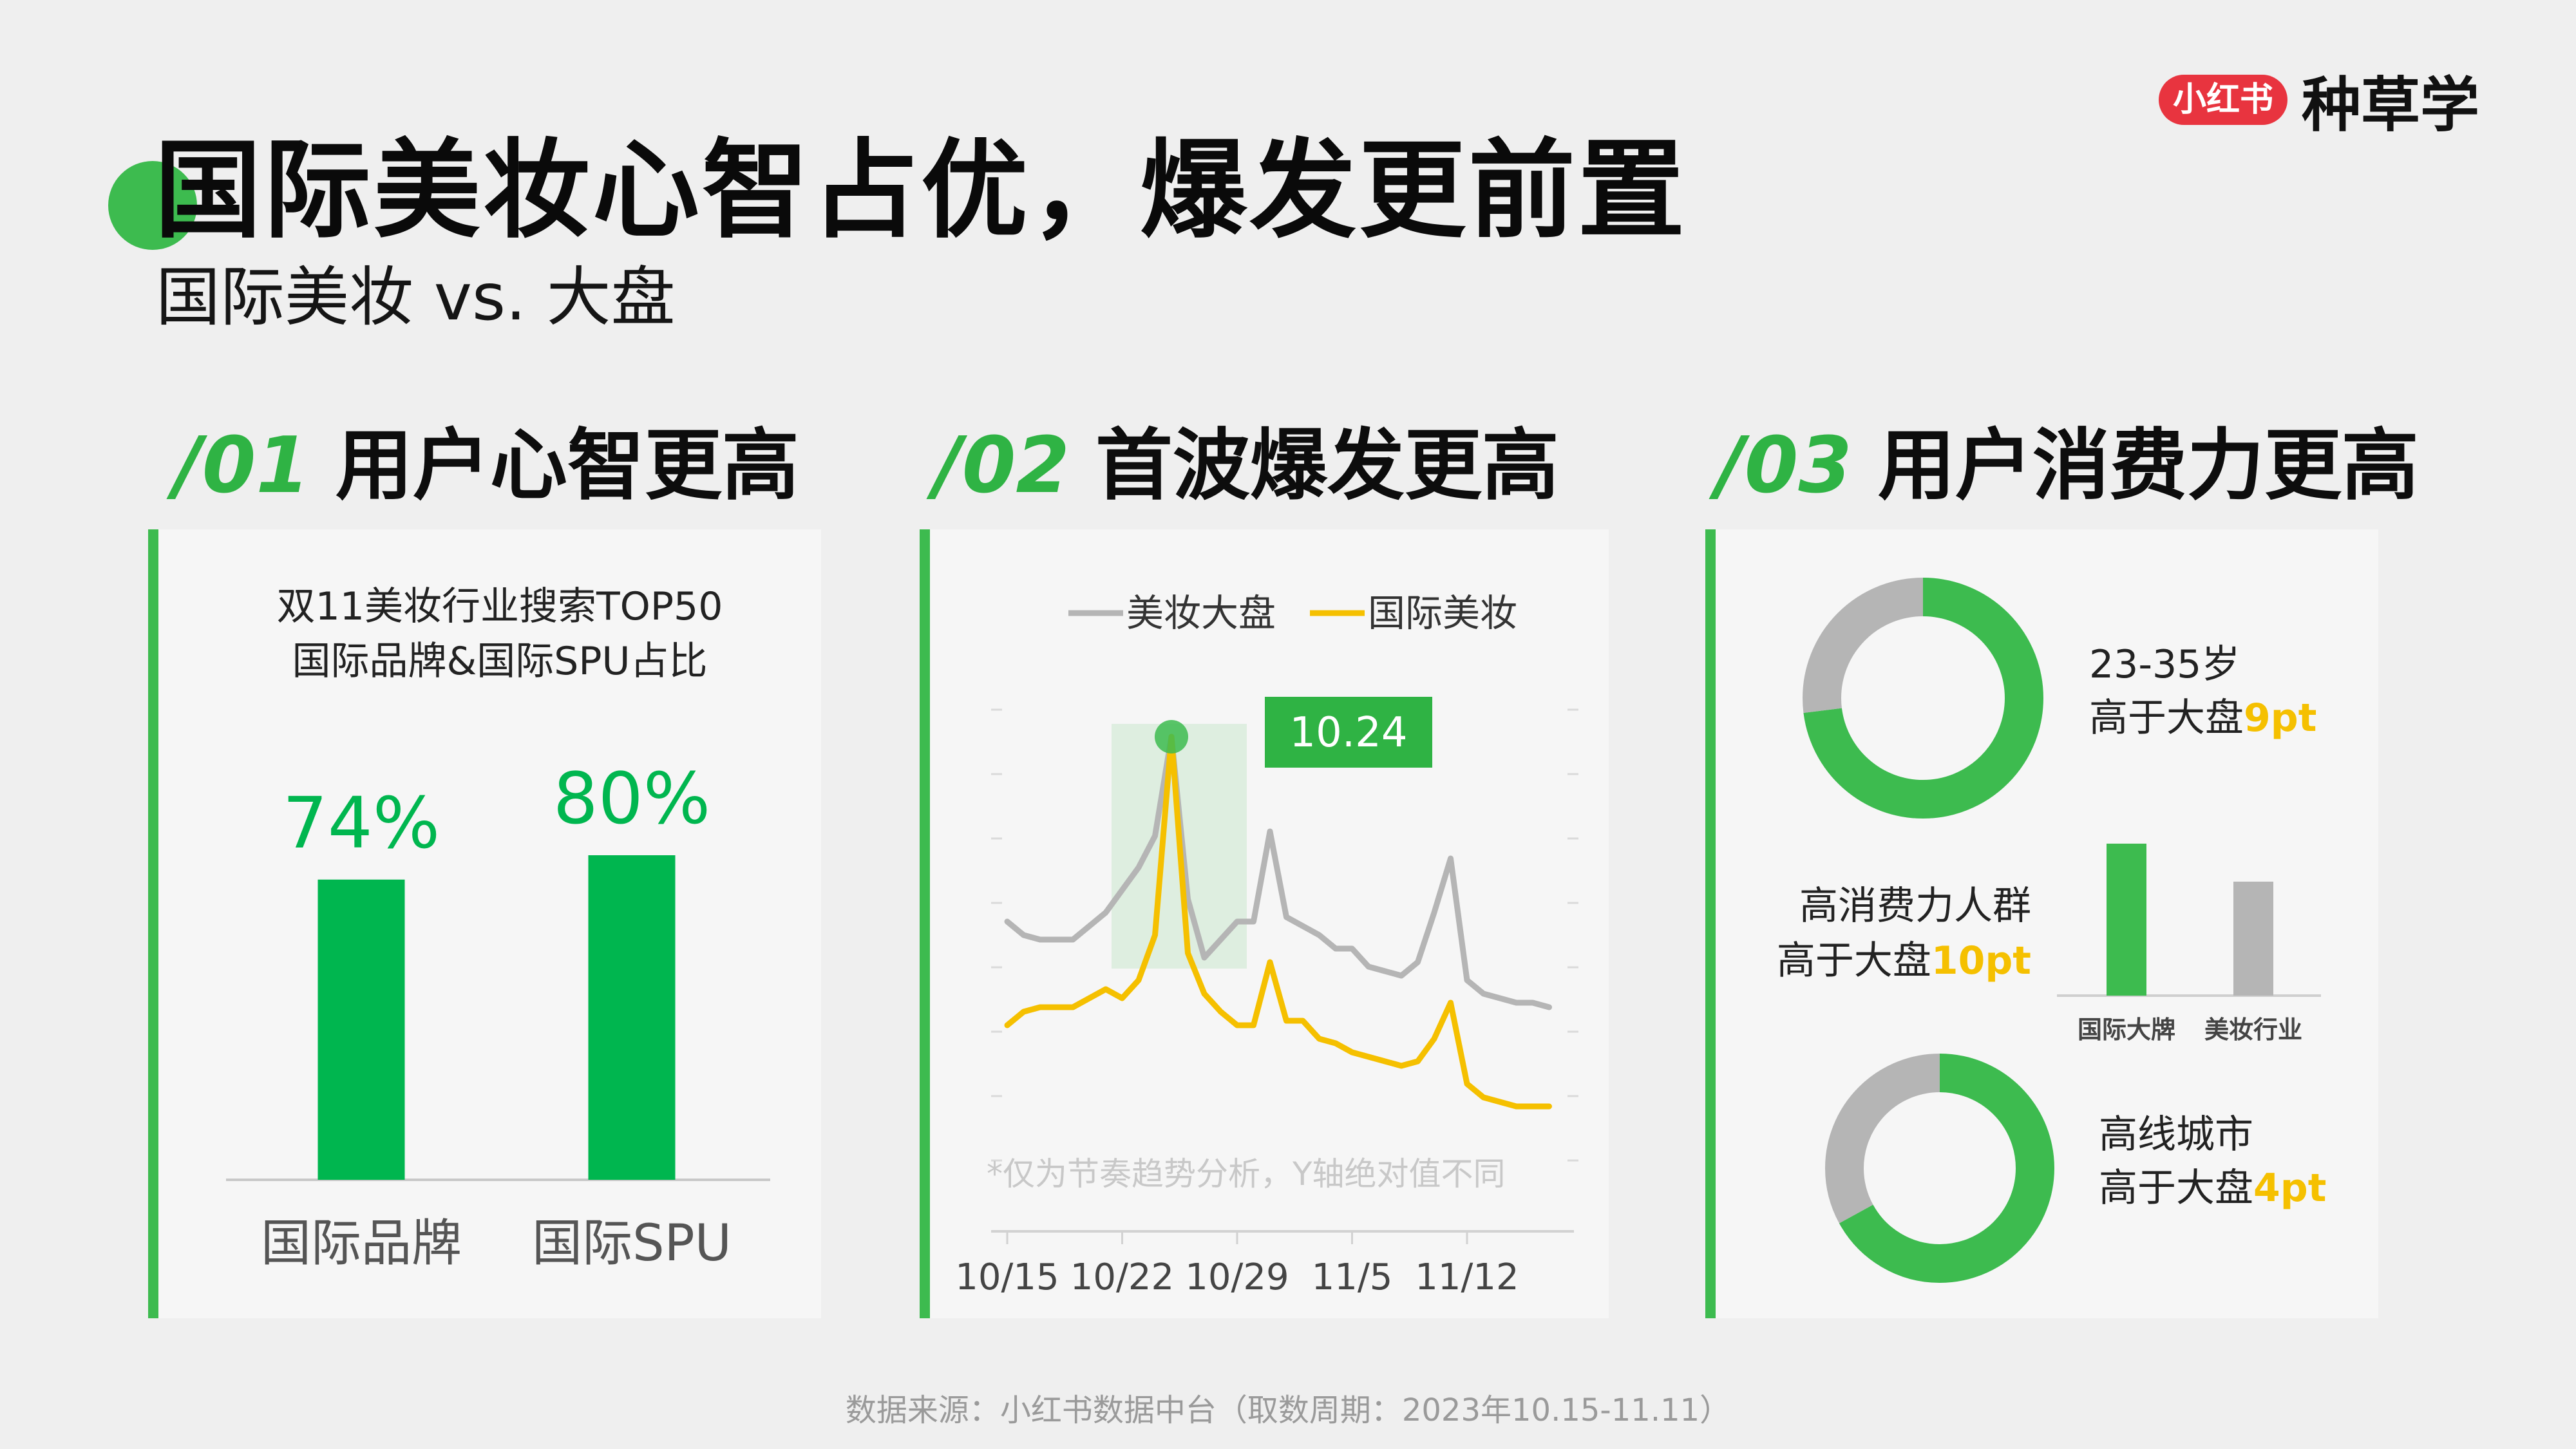 This screenshot has width=2576, height=1449. Describe the element at coordinates (2289, 1189) in the screenshot. I see `city-highlight: 4pt` at that location.